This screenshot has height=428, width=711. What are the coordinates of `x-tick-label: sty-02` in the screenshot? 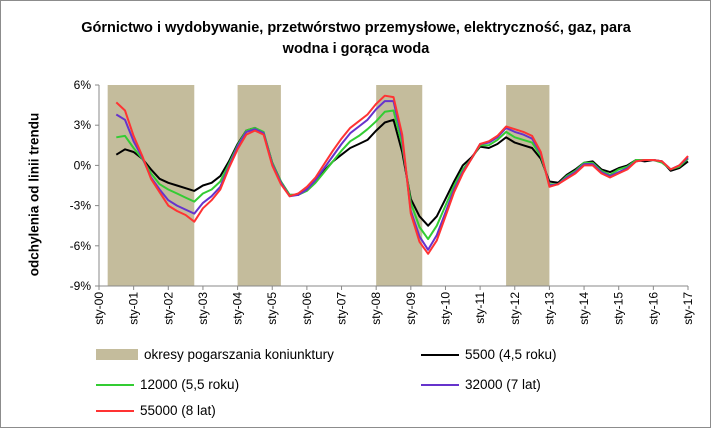 It's located at (168, 308).